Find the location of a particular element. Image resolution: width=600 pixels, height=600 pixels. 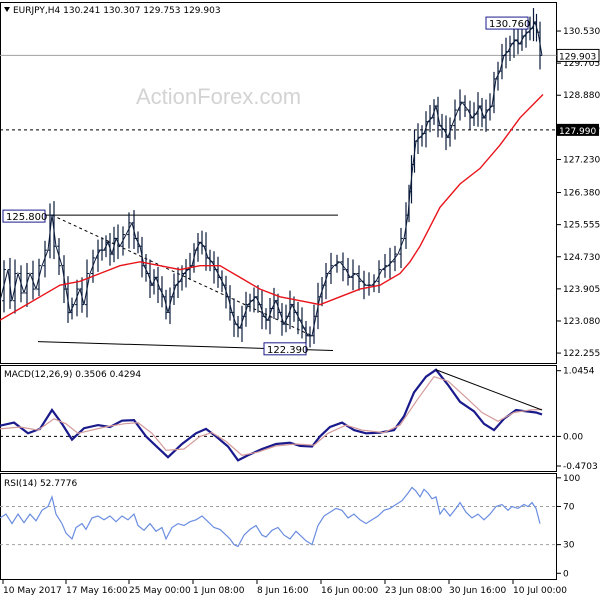

price-annotation-label: 125.800 is located at coordinates (26, 217).